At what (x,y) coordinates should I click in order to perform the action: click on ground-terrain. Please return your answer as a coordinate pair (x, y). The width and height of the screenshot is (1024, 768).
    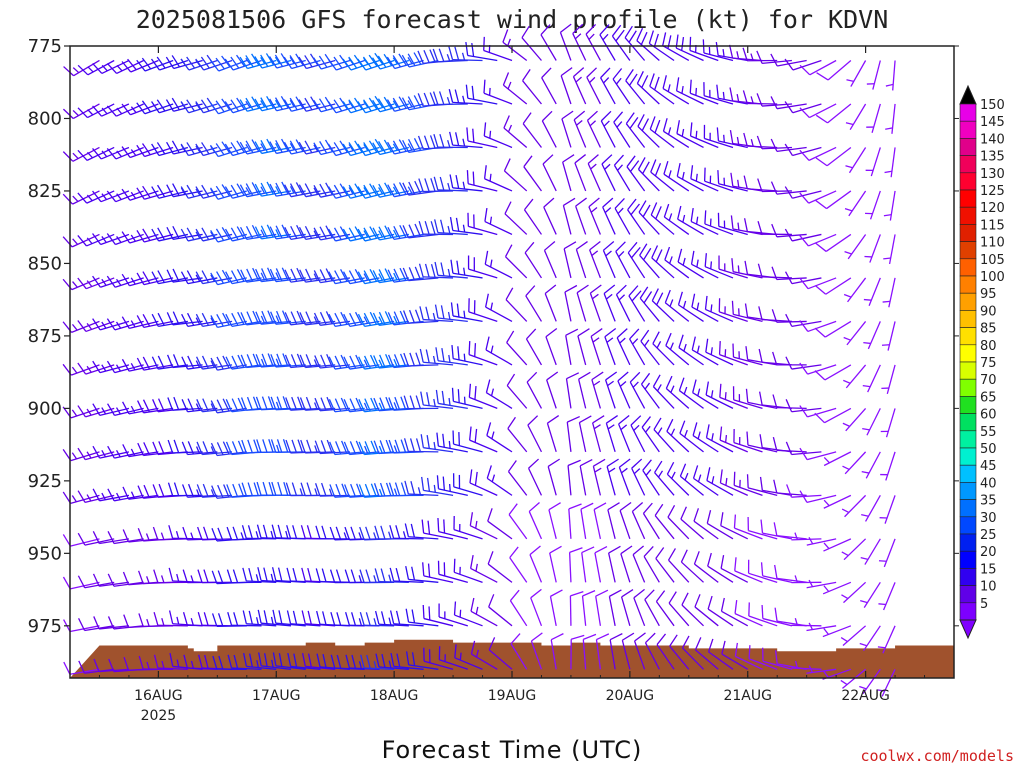
    Looking at the image, I should click on (512, 658).